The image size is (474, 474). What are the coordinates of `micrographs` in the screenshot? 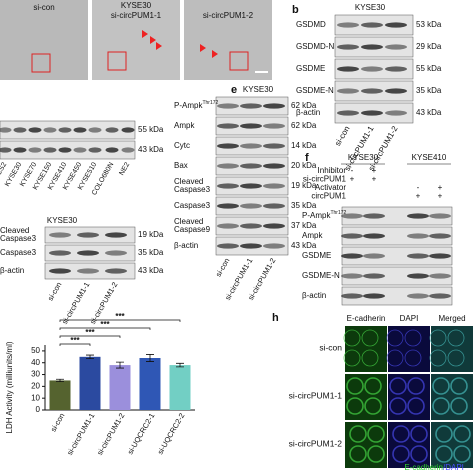 It's located at (136, 40).